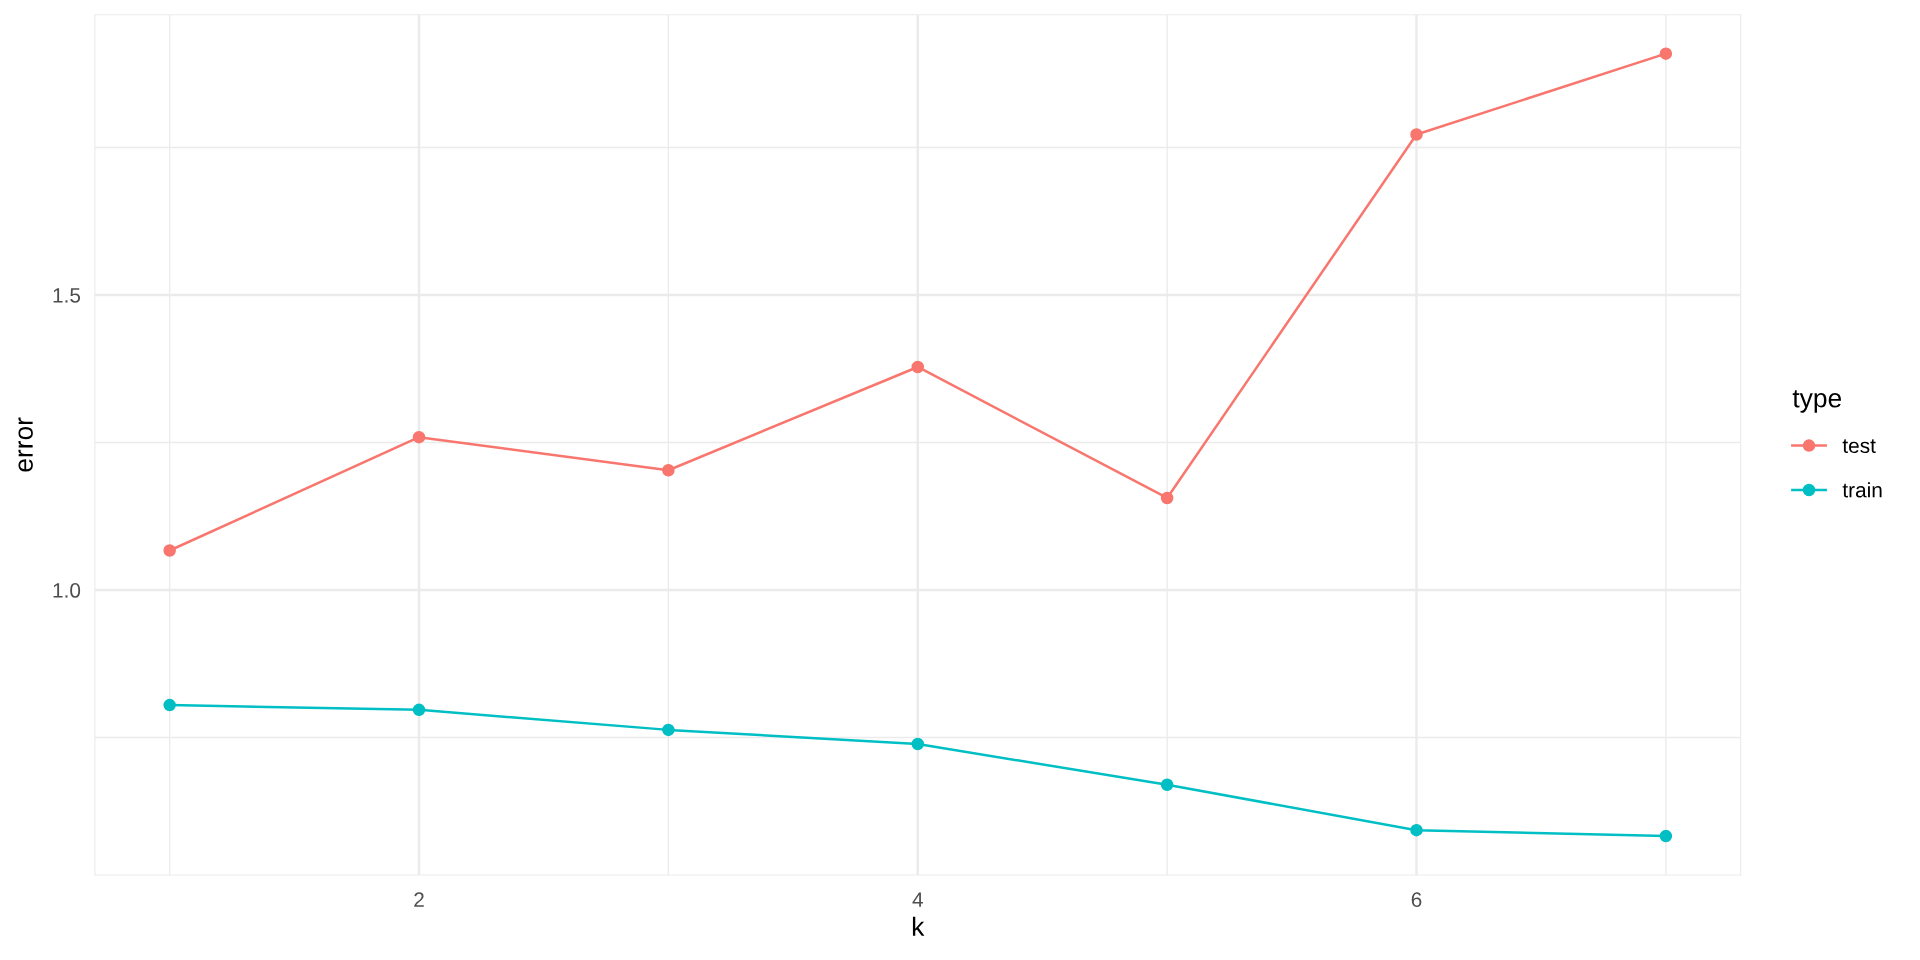 The height and width of the screenshot is (960, 1920). What do you see at coordinates (917, 899) in the screenshot?
I see `x-tick-label: 4` at bounding box center [917, 899].